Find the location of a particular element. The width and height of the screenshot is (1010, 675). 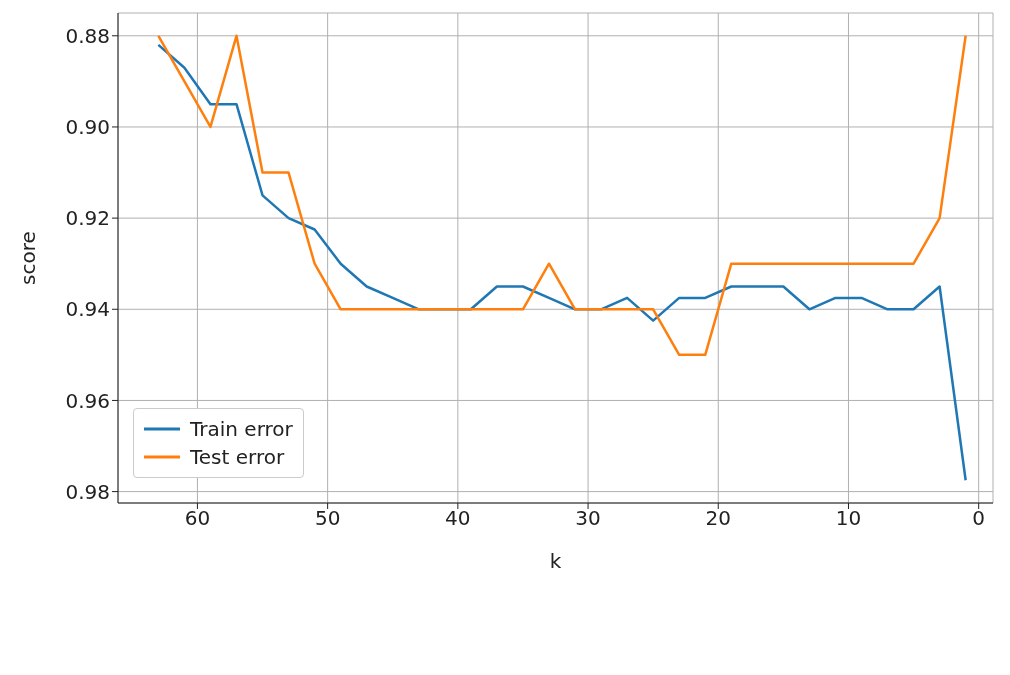

legend-label: Test error is located at coordinates (237, 457).